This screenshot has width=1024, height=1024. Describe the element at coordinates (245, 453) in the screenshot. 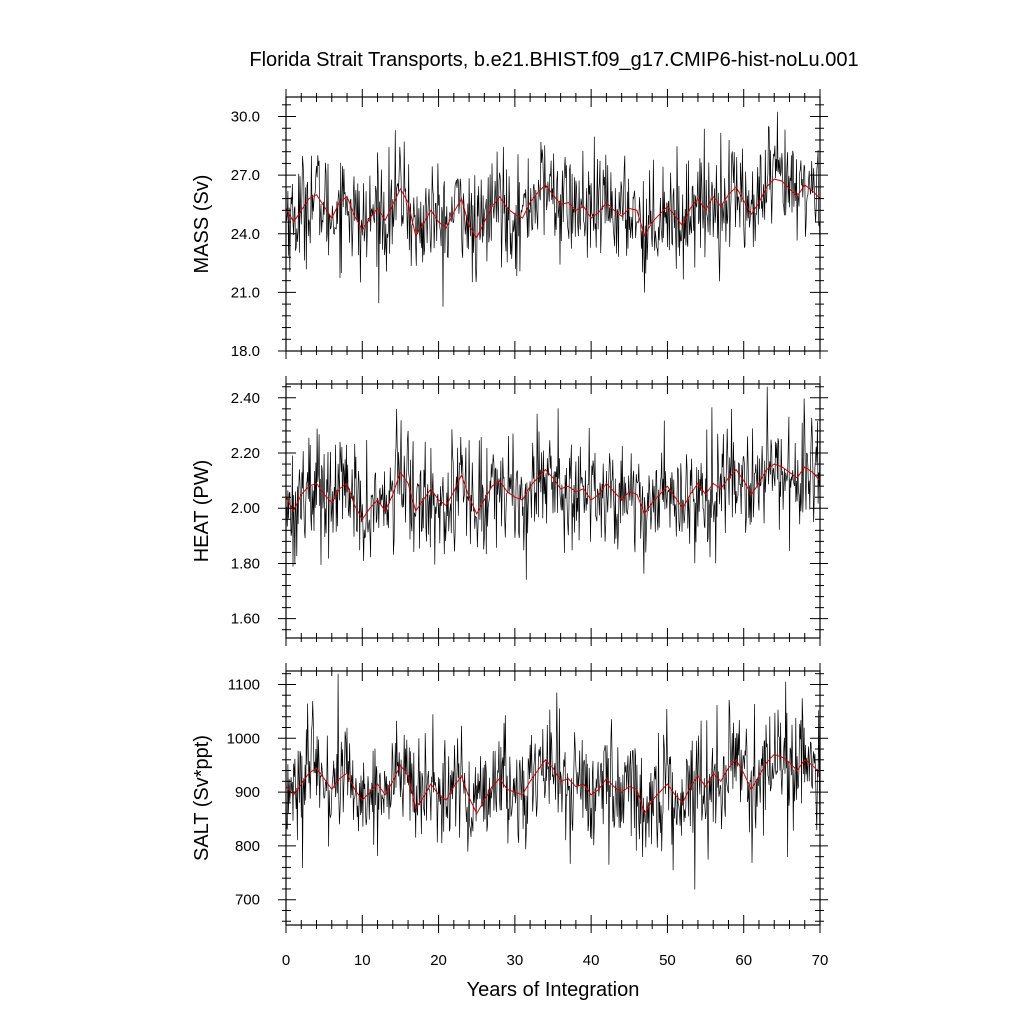

I see `y-tick-label: 2.20` at that location.